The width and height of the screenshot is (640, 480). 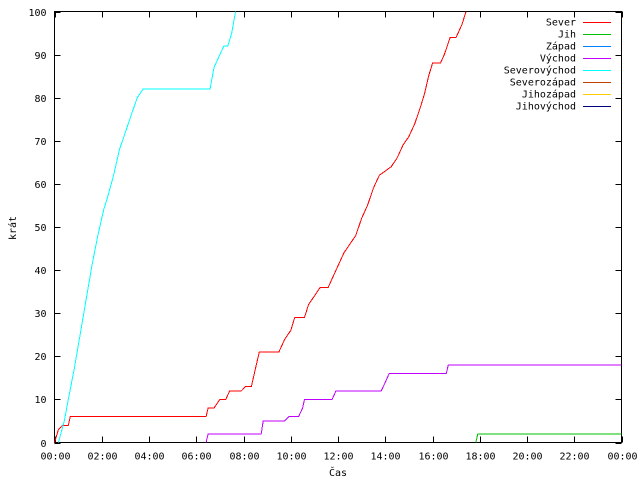 What do you see at coordinates (543, 83) in the screenshot?
I see `legend-label: Severozápad` at bounding box center [543, 83].